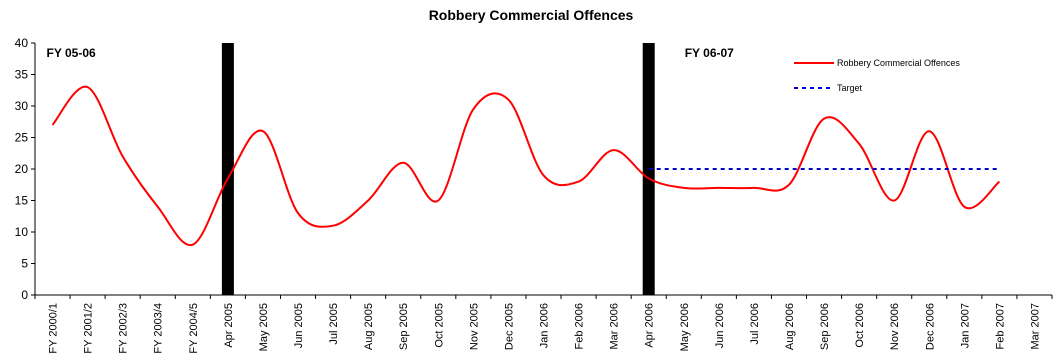 The image size is (1062, 364). What do you see at coordinates (474, 326) in the screenshot?
I see `x-tick-label: Nov 2005` at bounding box center [474, 326].